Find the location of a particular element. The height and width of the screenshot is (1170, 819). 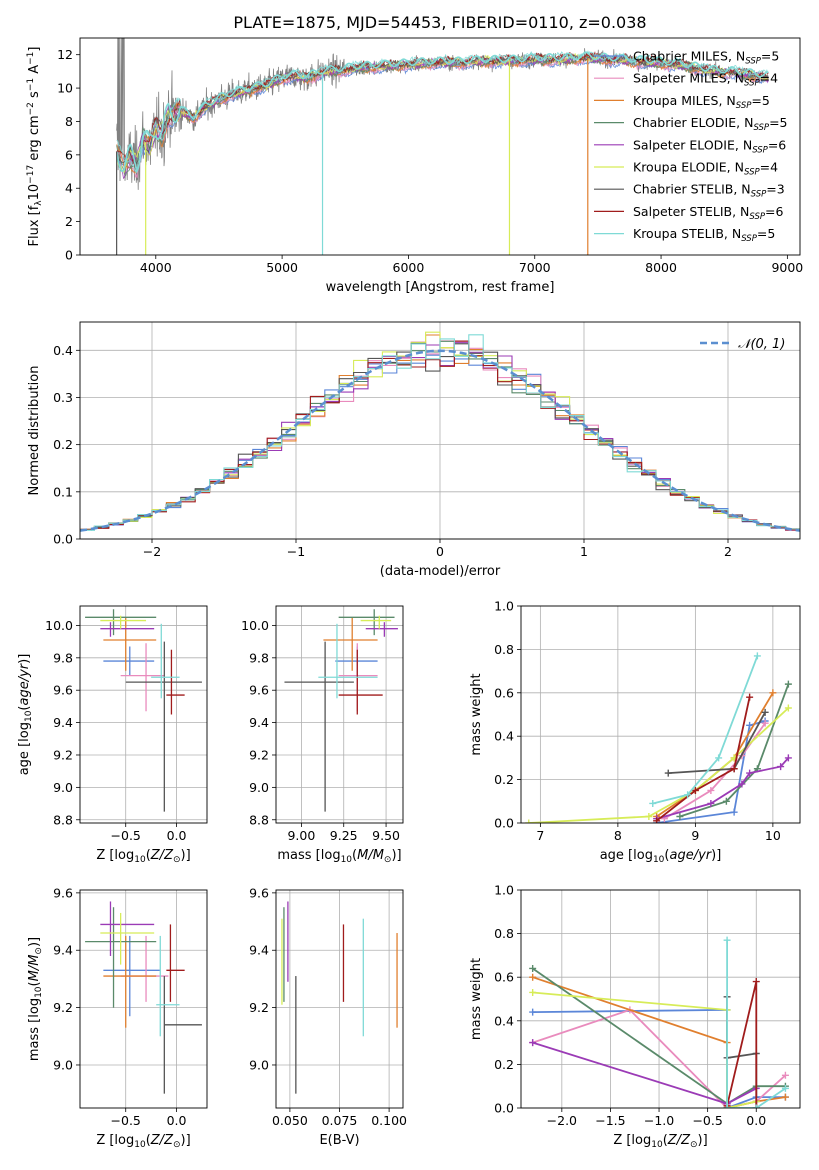

y-tick-label: 9.6 is located at coordinates (63, 690).